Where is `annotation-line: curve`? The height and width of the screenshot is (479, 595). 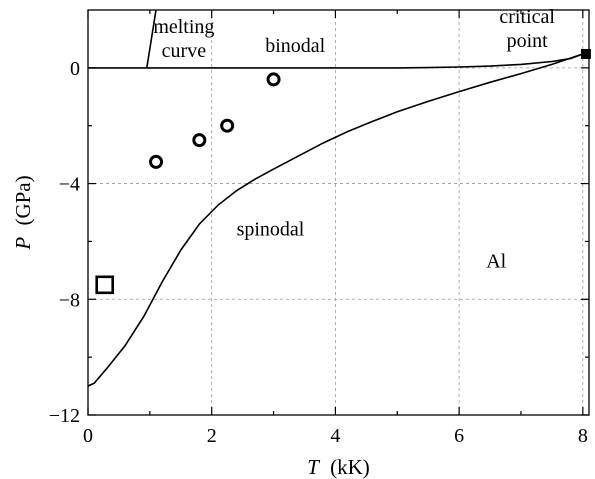
annotation-line: curve is located at coordinates (184, 51).